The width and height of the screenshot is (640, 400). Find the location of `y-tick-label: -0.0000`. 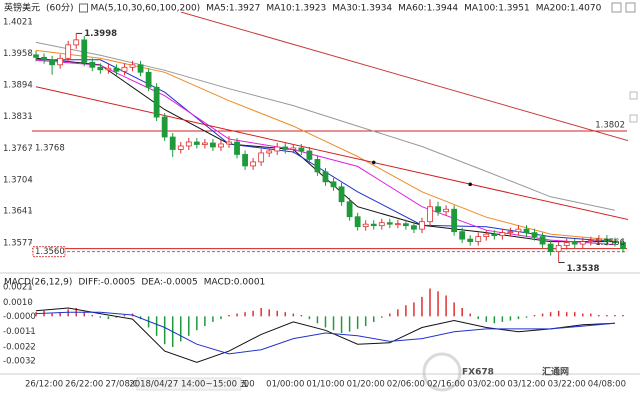

y-tick-label: -0.0000 is located at coordinates (19, 317).